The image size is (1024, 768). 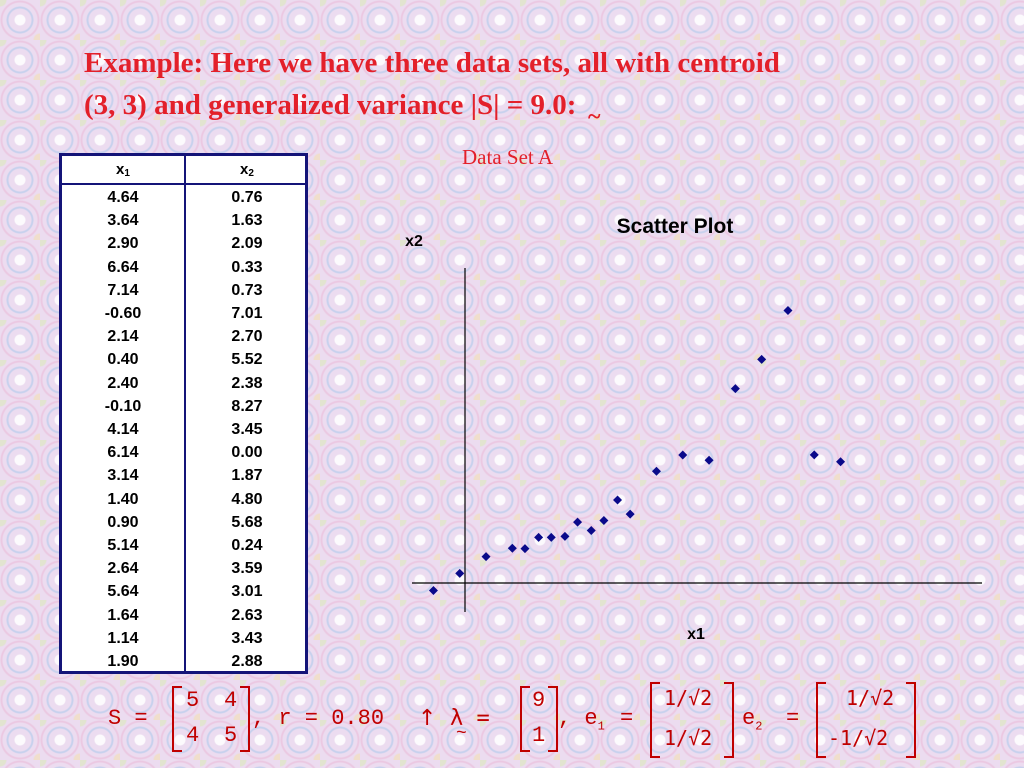 I want to click on table-cell-x2: 0.33, so click(x=247, y=267).